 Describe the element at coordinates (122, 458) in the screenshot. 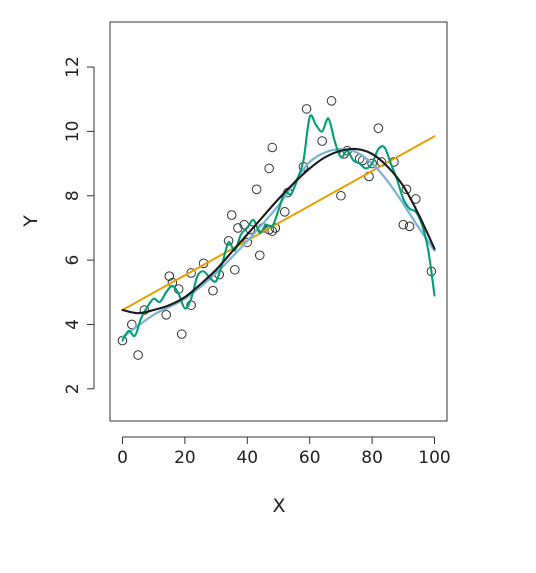

I see `x-tick-label: 0` at that location.